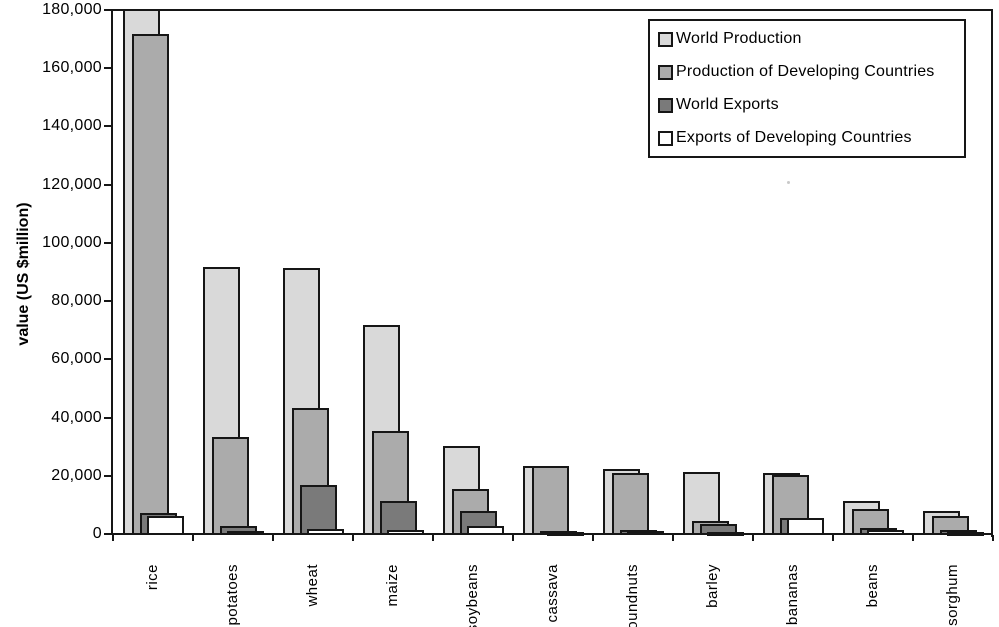  I want to click on x-axis-category-label: maize, so click(392, 585).